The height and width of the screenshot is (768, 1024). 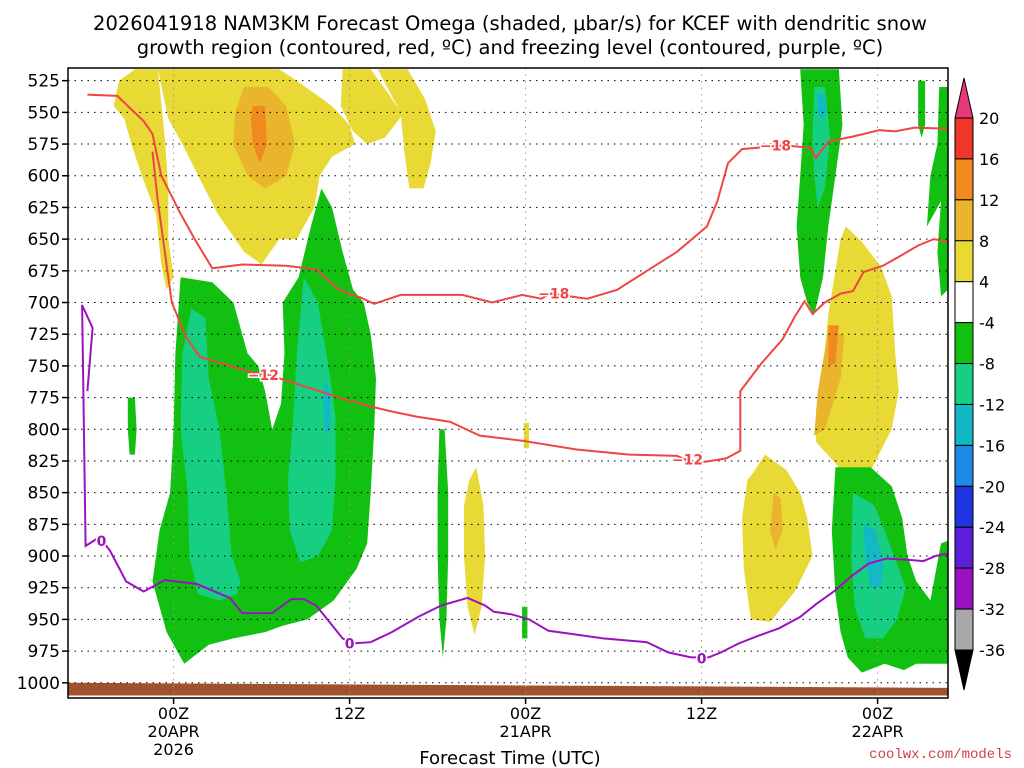 I want to click on shade-omega-12-top-right, so click(x=822, y=106).